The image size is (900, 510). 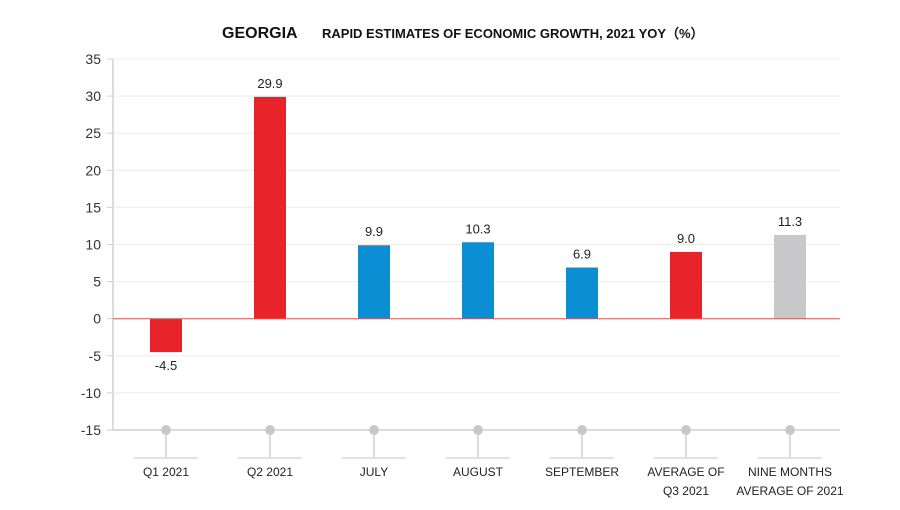 What do you see at coordinates (93, 96) in the screenshot?
I see `y-tick-label: 30` at bounding box center [93, 96].